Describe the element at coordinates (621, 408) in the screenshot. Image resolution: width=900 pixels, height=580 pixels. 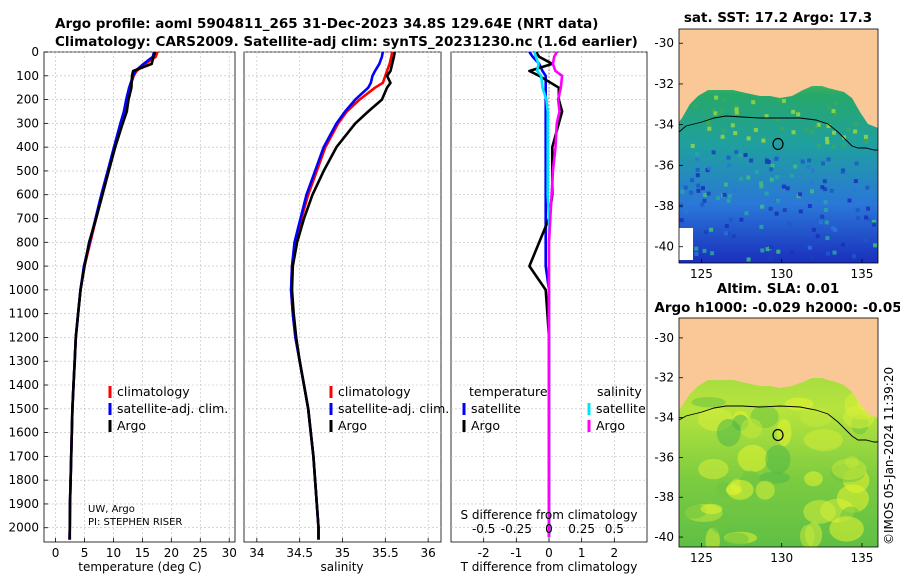
I see `legend-sal-satellite: satellite` at that location.